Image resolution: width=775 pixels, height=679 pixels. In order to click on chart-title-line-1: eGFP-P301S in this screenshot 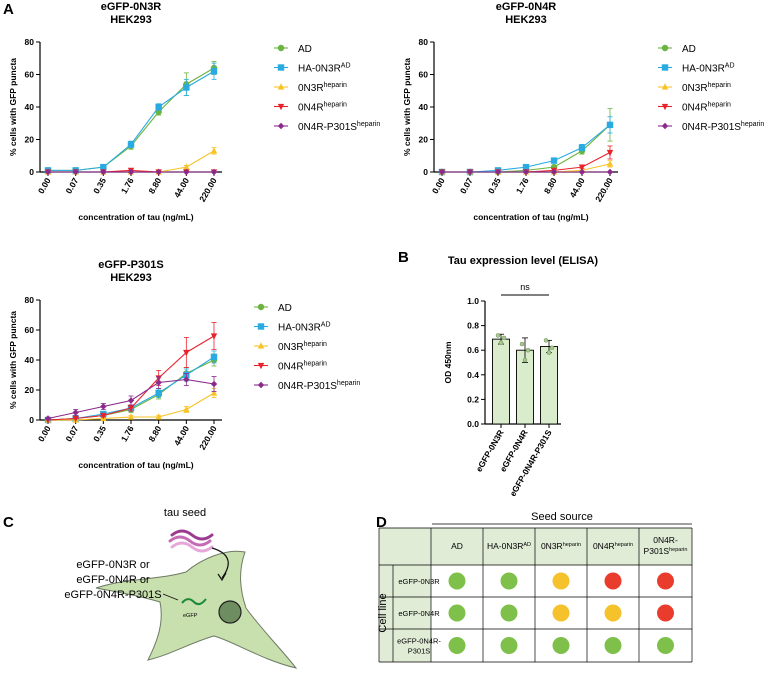, I will do `click(130, 265)`.